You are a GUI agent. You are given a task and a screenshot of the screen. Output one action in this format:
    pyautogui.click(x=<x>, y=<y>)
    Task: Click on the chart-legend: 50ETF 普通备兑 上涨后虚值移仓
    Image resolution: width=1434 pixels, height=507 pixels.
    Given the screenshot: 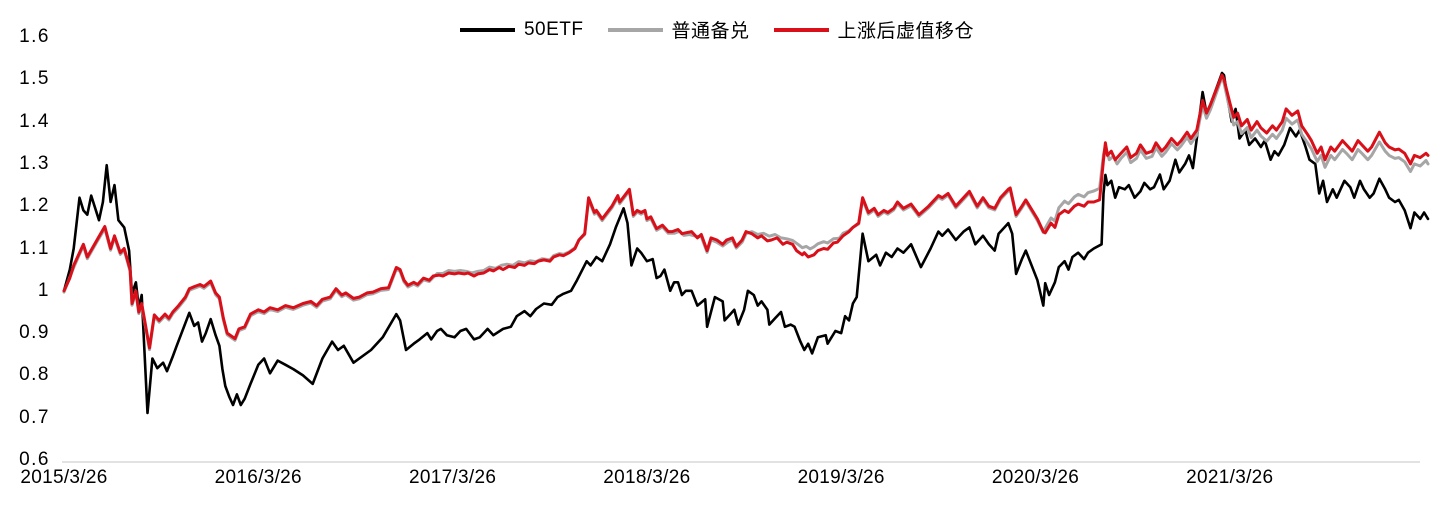 What is the action you would take?
    pyautogui.click(x=717, y=29)
    